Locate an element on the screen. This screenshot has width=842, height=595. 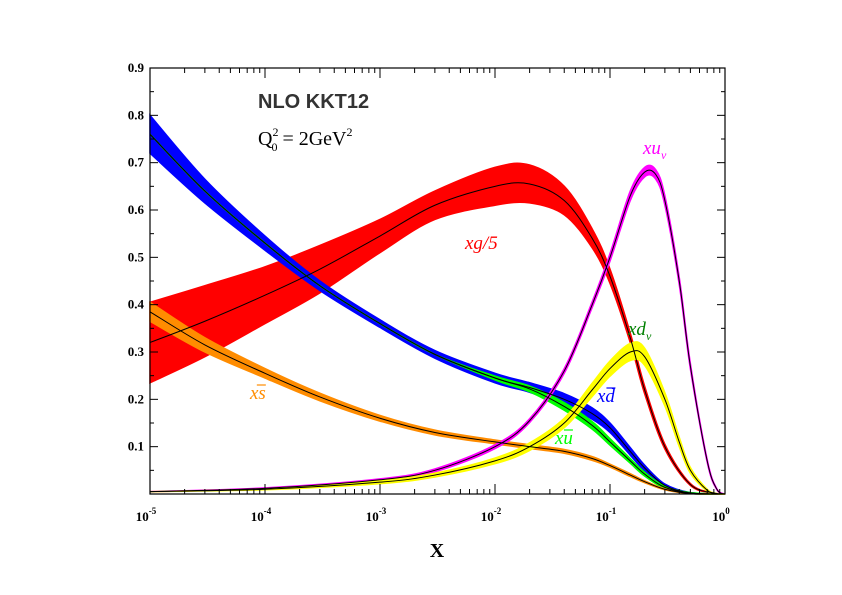
series-label-text: xs is located at coordinates (257, 393).